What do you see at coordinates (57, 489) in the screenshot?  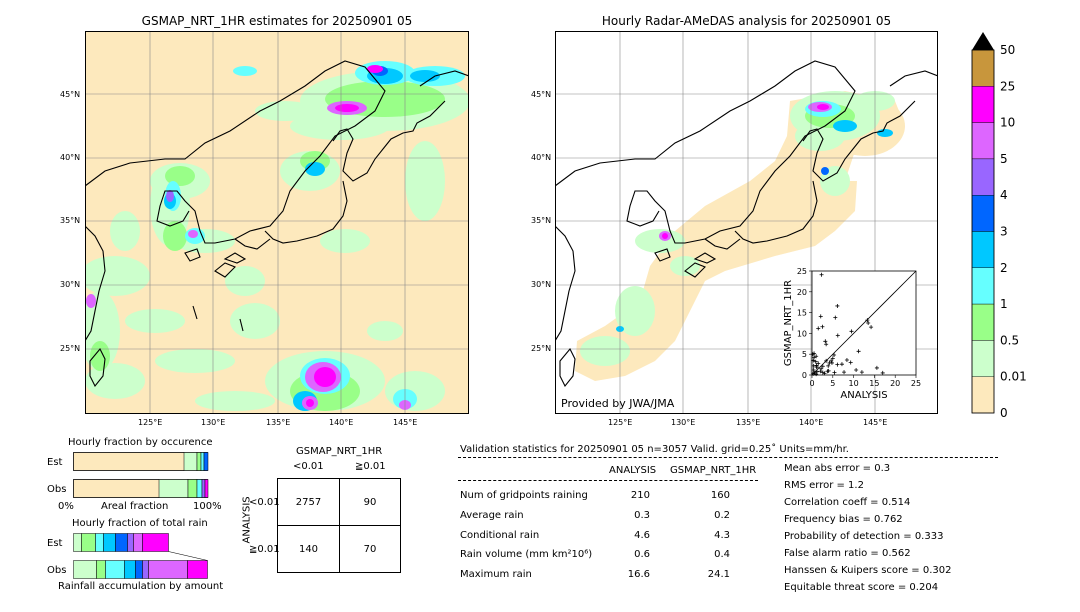 I see `occurrence-obs-label: Obs` at bounding box center [57, 489].